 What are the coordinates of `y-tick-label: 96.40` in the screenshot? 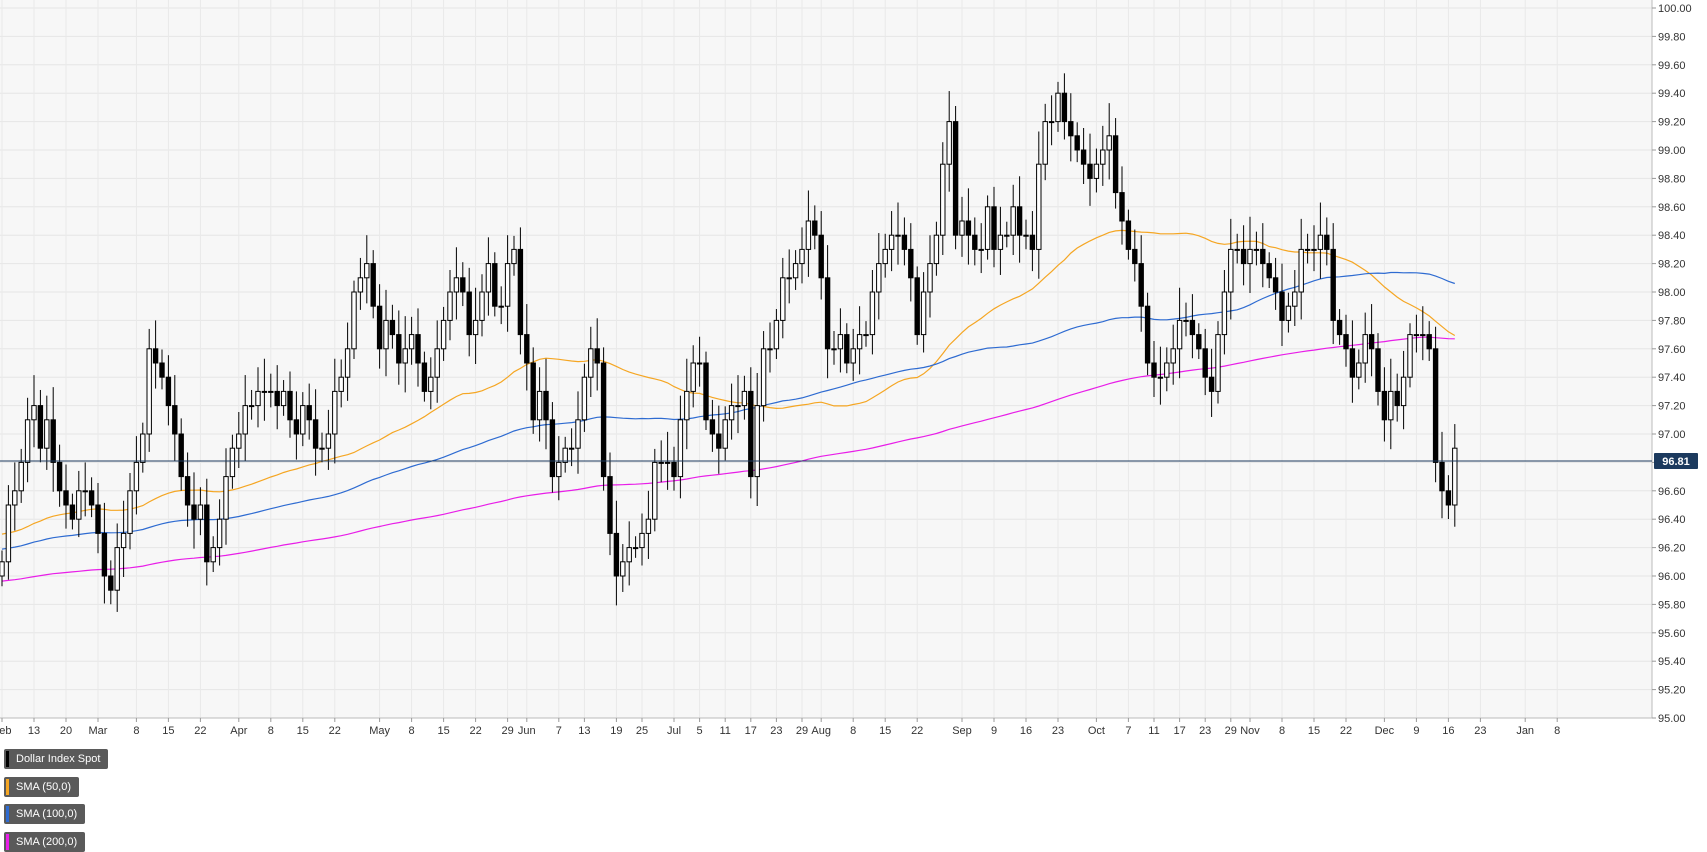 It's located at (1672, 520).